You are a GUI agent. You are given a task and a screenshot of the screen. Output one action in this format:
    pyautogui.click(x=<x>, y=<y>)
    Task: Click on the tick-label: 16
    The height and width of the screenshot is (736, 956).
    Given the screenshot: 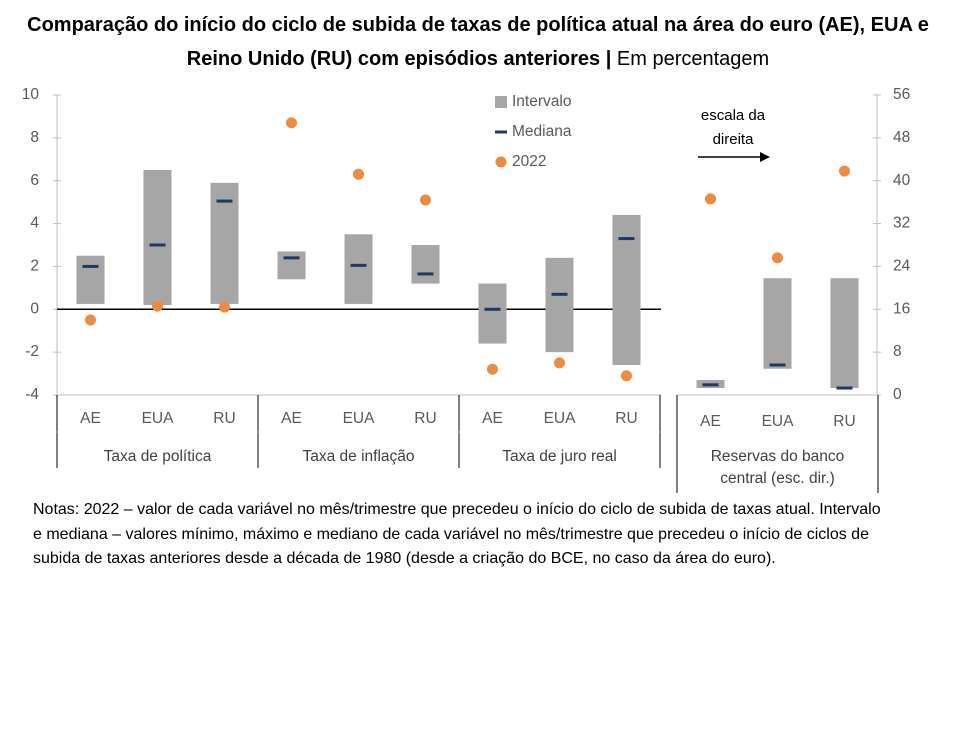 What is the action you would take?
    pyautogui.click(x=901, y=308)
    